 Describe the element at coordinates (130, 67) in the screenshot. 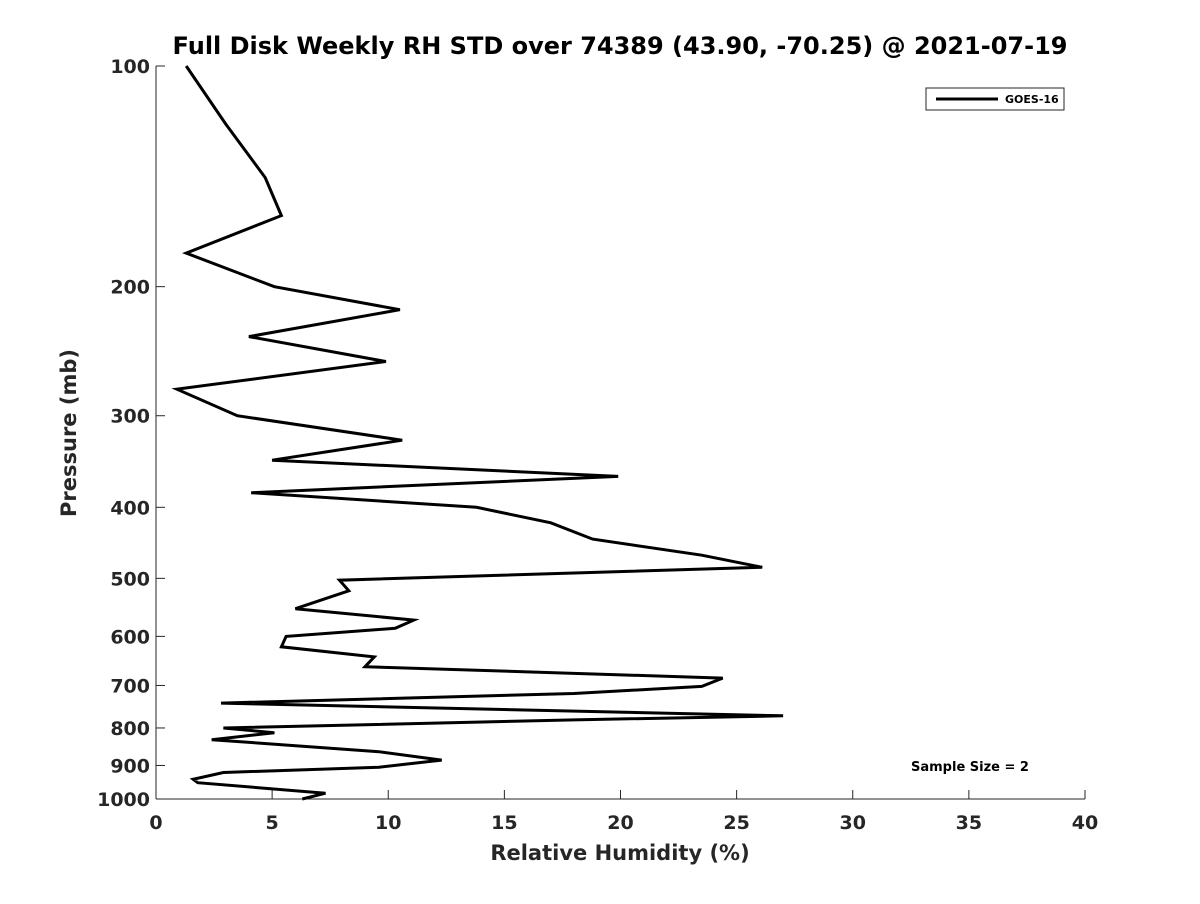

I see `y-tick-label-0: 100` at that location.